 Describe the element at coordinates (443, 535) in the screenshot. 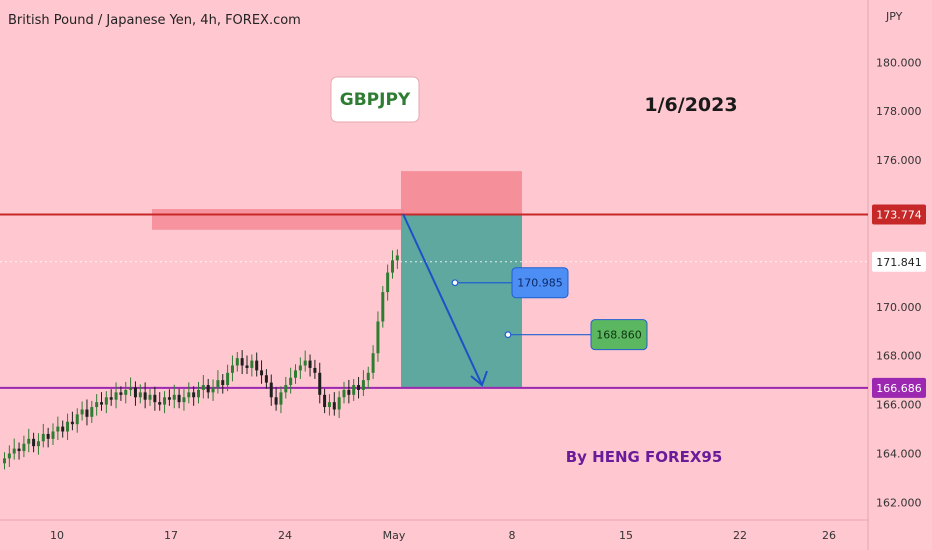

I see `time-axis: 10 17 24 May 8 15 22 26` at that location.